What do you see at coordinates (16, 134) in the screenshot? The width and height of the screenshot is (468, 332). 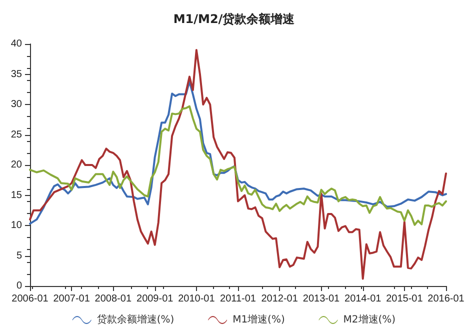 I see `y-tick-label: 25` at bounding box center [16, 134].